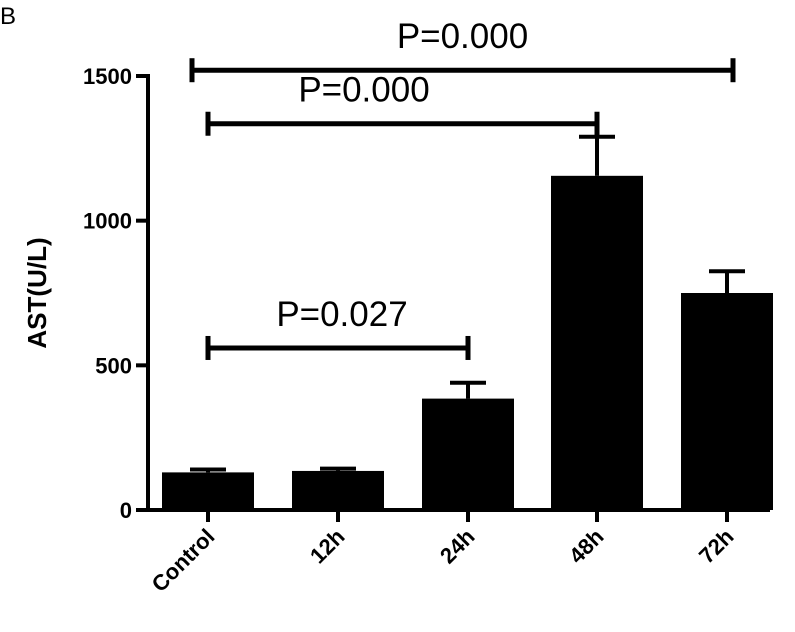  Describe the element at coordinates (37, 292) in the screenshot. I see `y-axis-label: AST(U/L)` at that location.